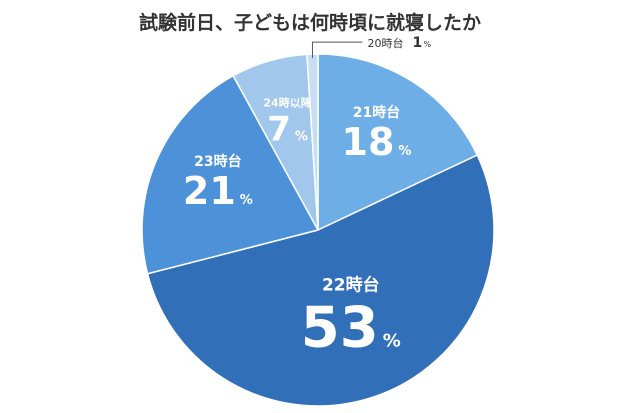 The height and width of the screenshot is (413, 620). Describe the element at coordinates (351, 327) in the screenshot. I see `slice-value: 53%` at that location.